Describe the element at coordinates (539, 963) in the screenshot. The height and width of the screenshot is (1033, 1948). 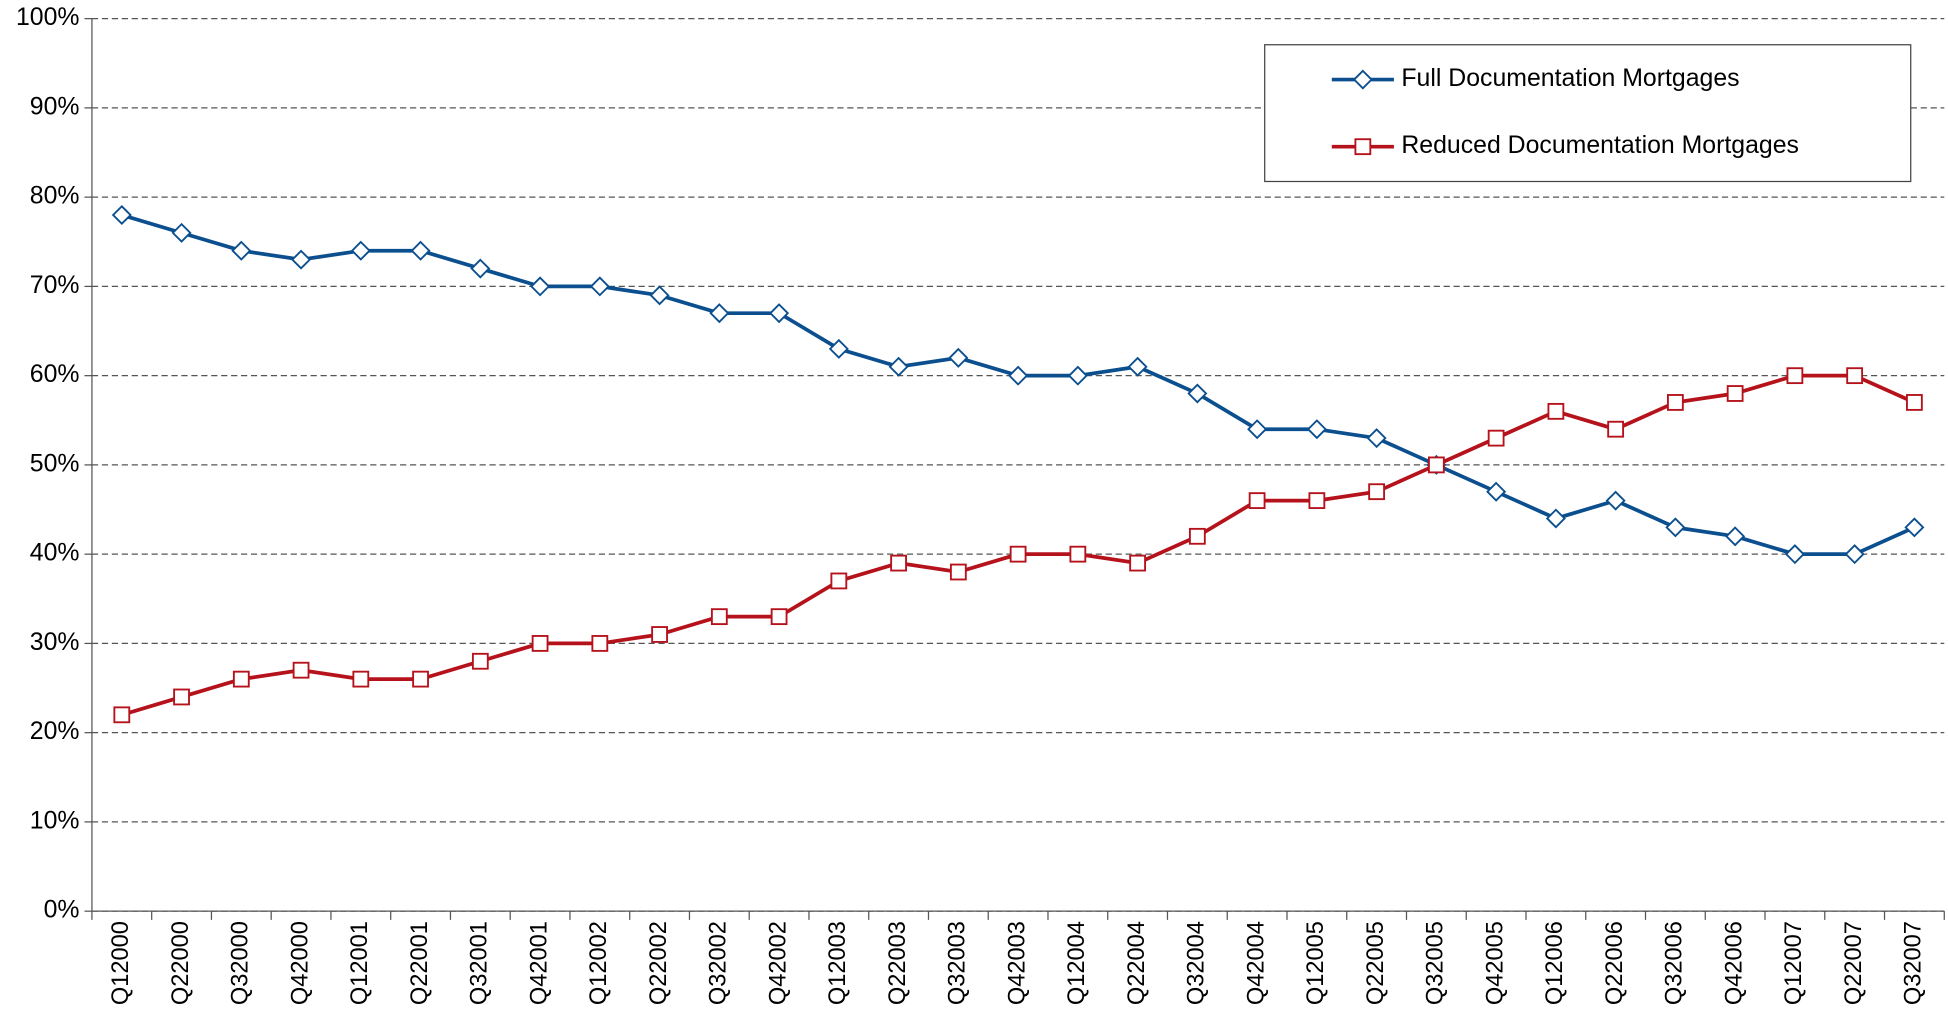
I see `x-tick-label: Q42001` at that location.